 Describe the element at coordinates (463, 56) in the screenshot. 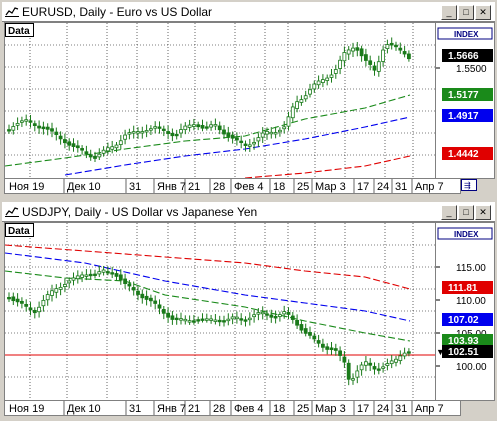

I see `price-badge-label: 1.5666` at that location.